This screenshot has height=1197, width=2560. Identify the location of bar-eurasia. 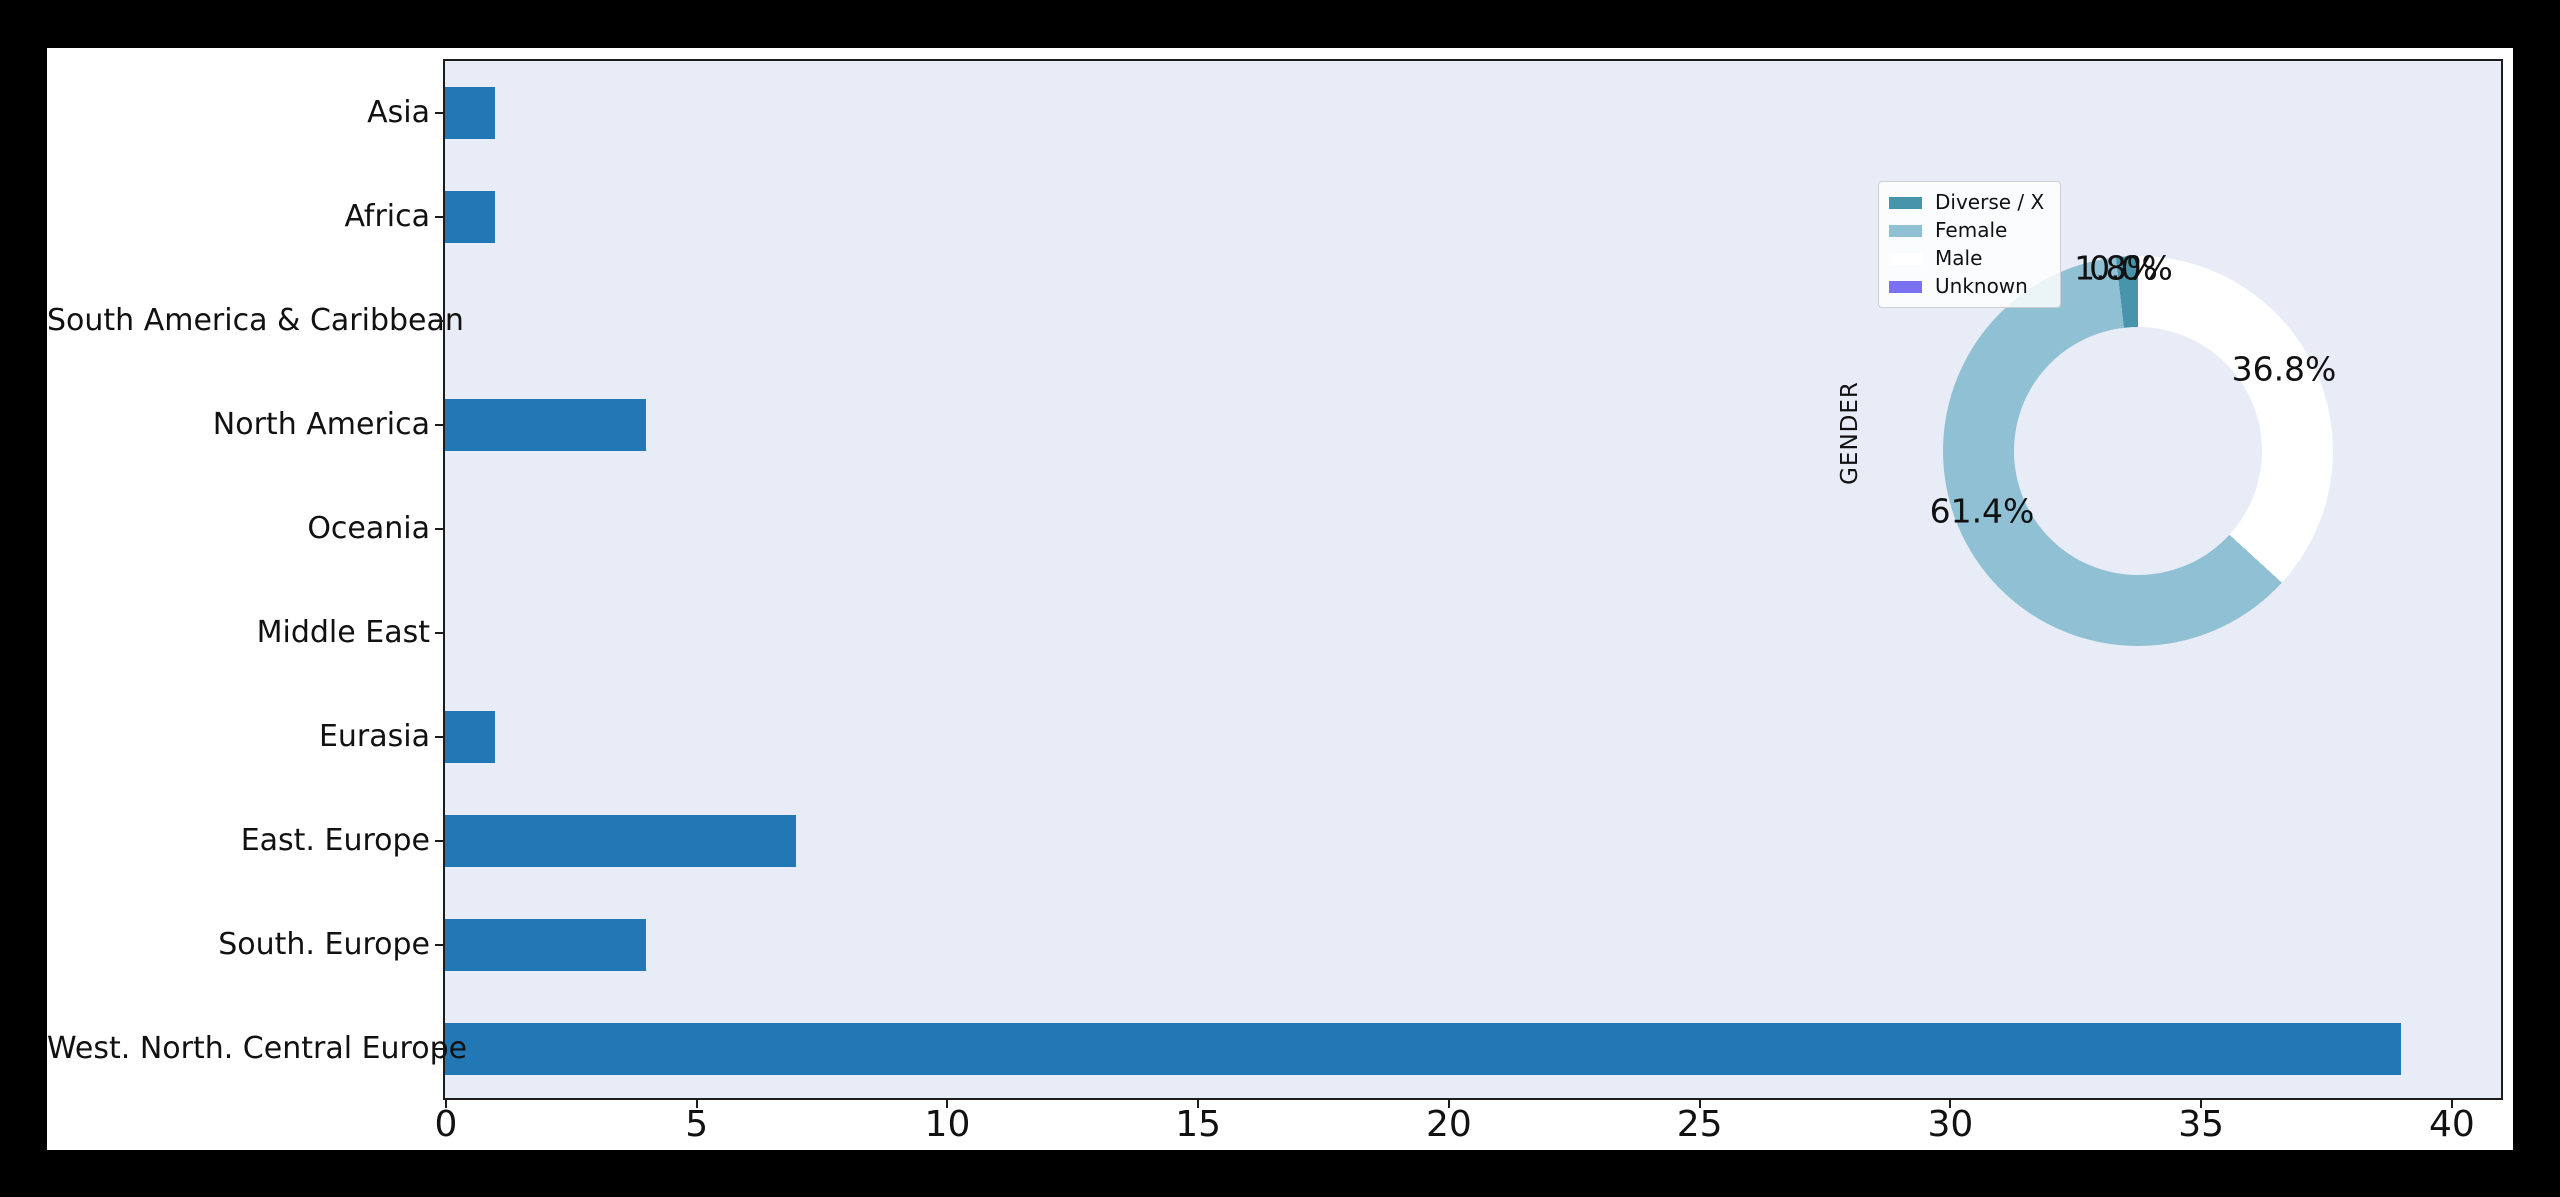
(470, 737).